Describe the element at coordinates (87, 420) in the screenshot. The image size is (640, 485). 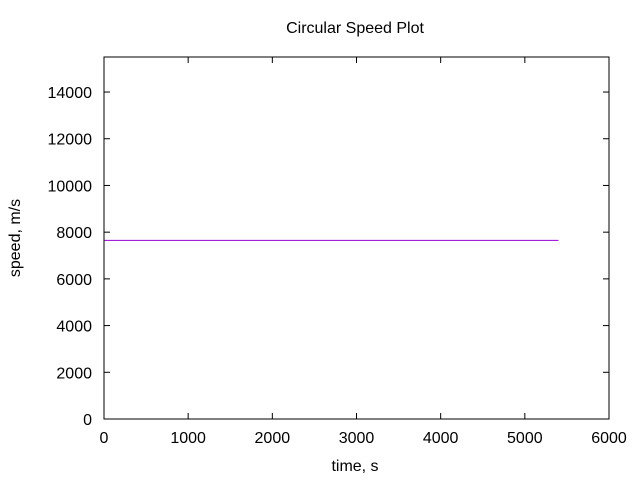
I see `y-tick-label: 0` at that location.